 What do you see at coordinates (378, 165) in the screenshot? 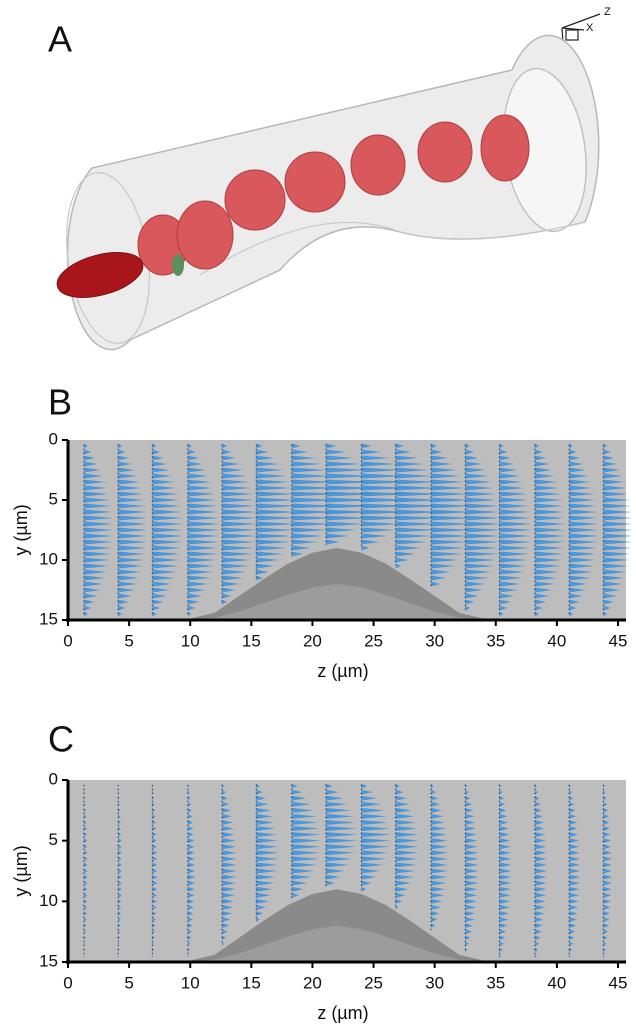
I see `cell` at bounding box center [378, 165].